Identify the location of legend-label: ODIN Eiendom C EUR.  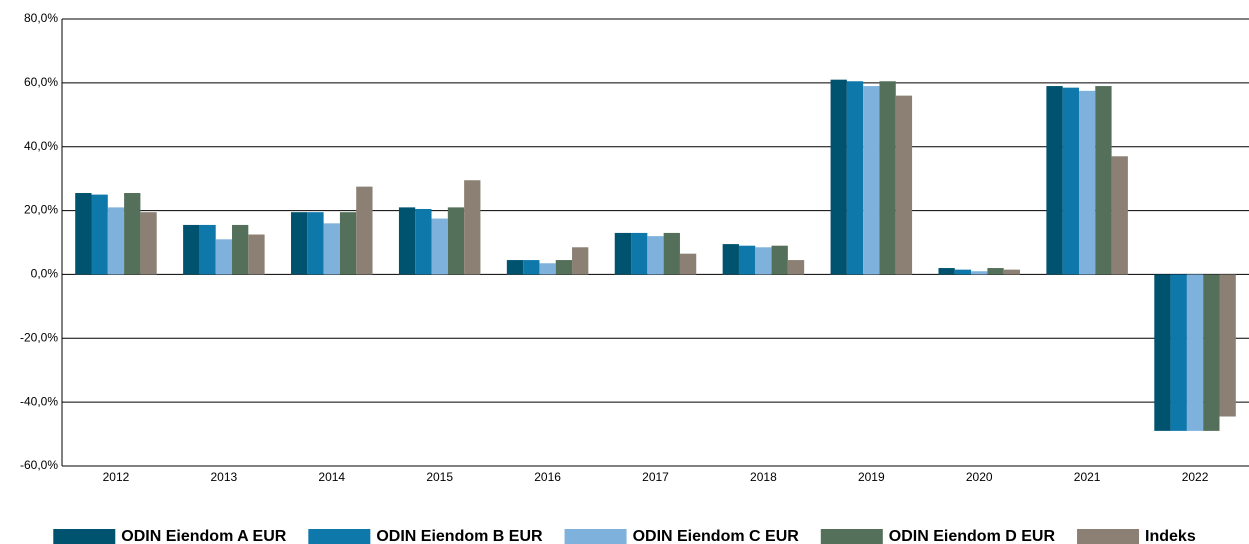
(716, 536).